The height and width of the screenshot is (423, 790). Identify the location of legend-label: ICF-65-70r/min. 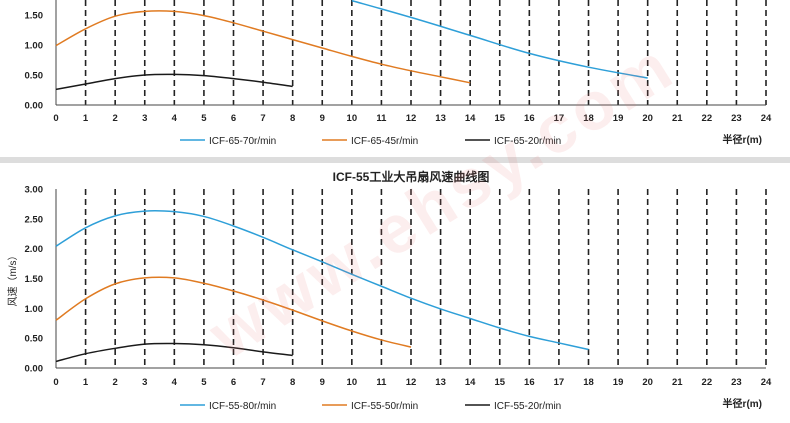
(242, 141).